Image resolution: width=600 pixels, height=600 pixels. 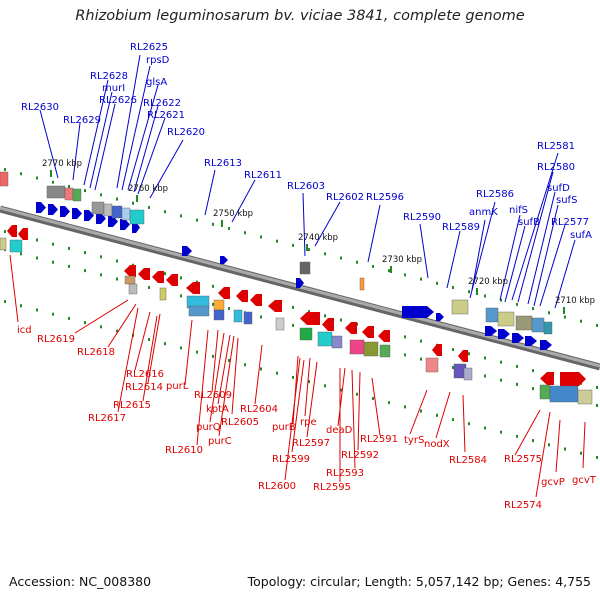 I want to click on gene-label-lower: RL2614, so click(x=144, y=387).